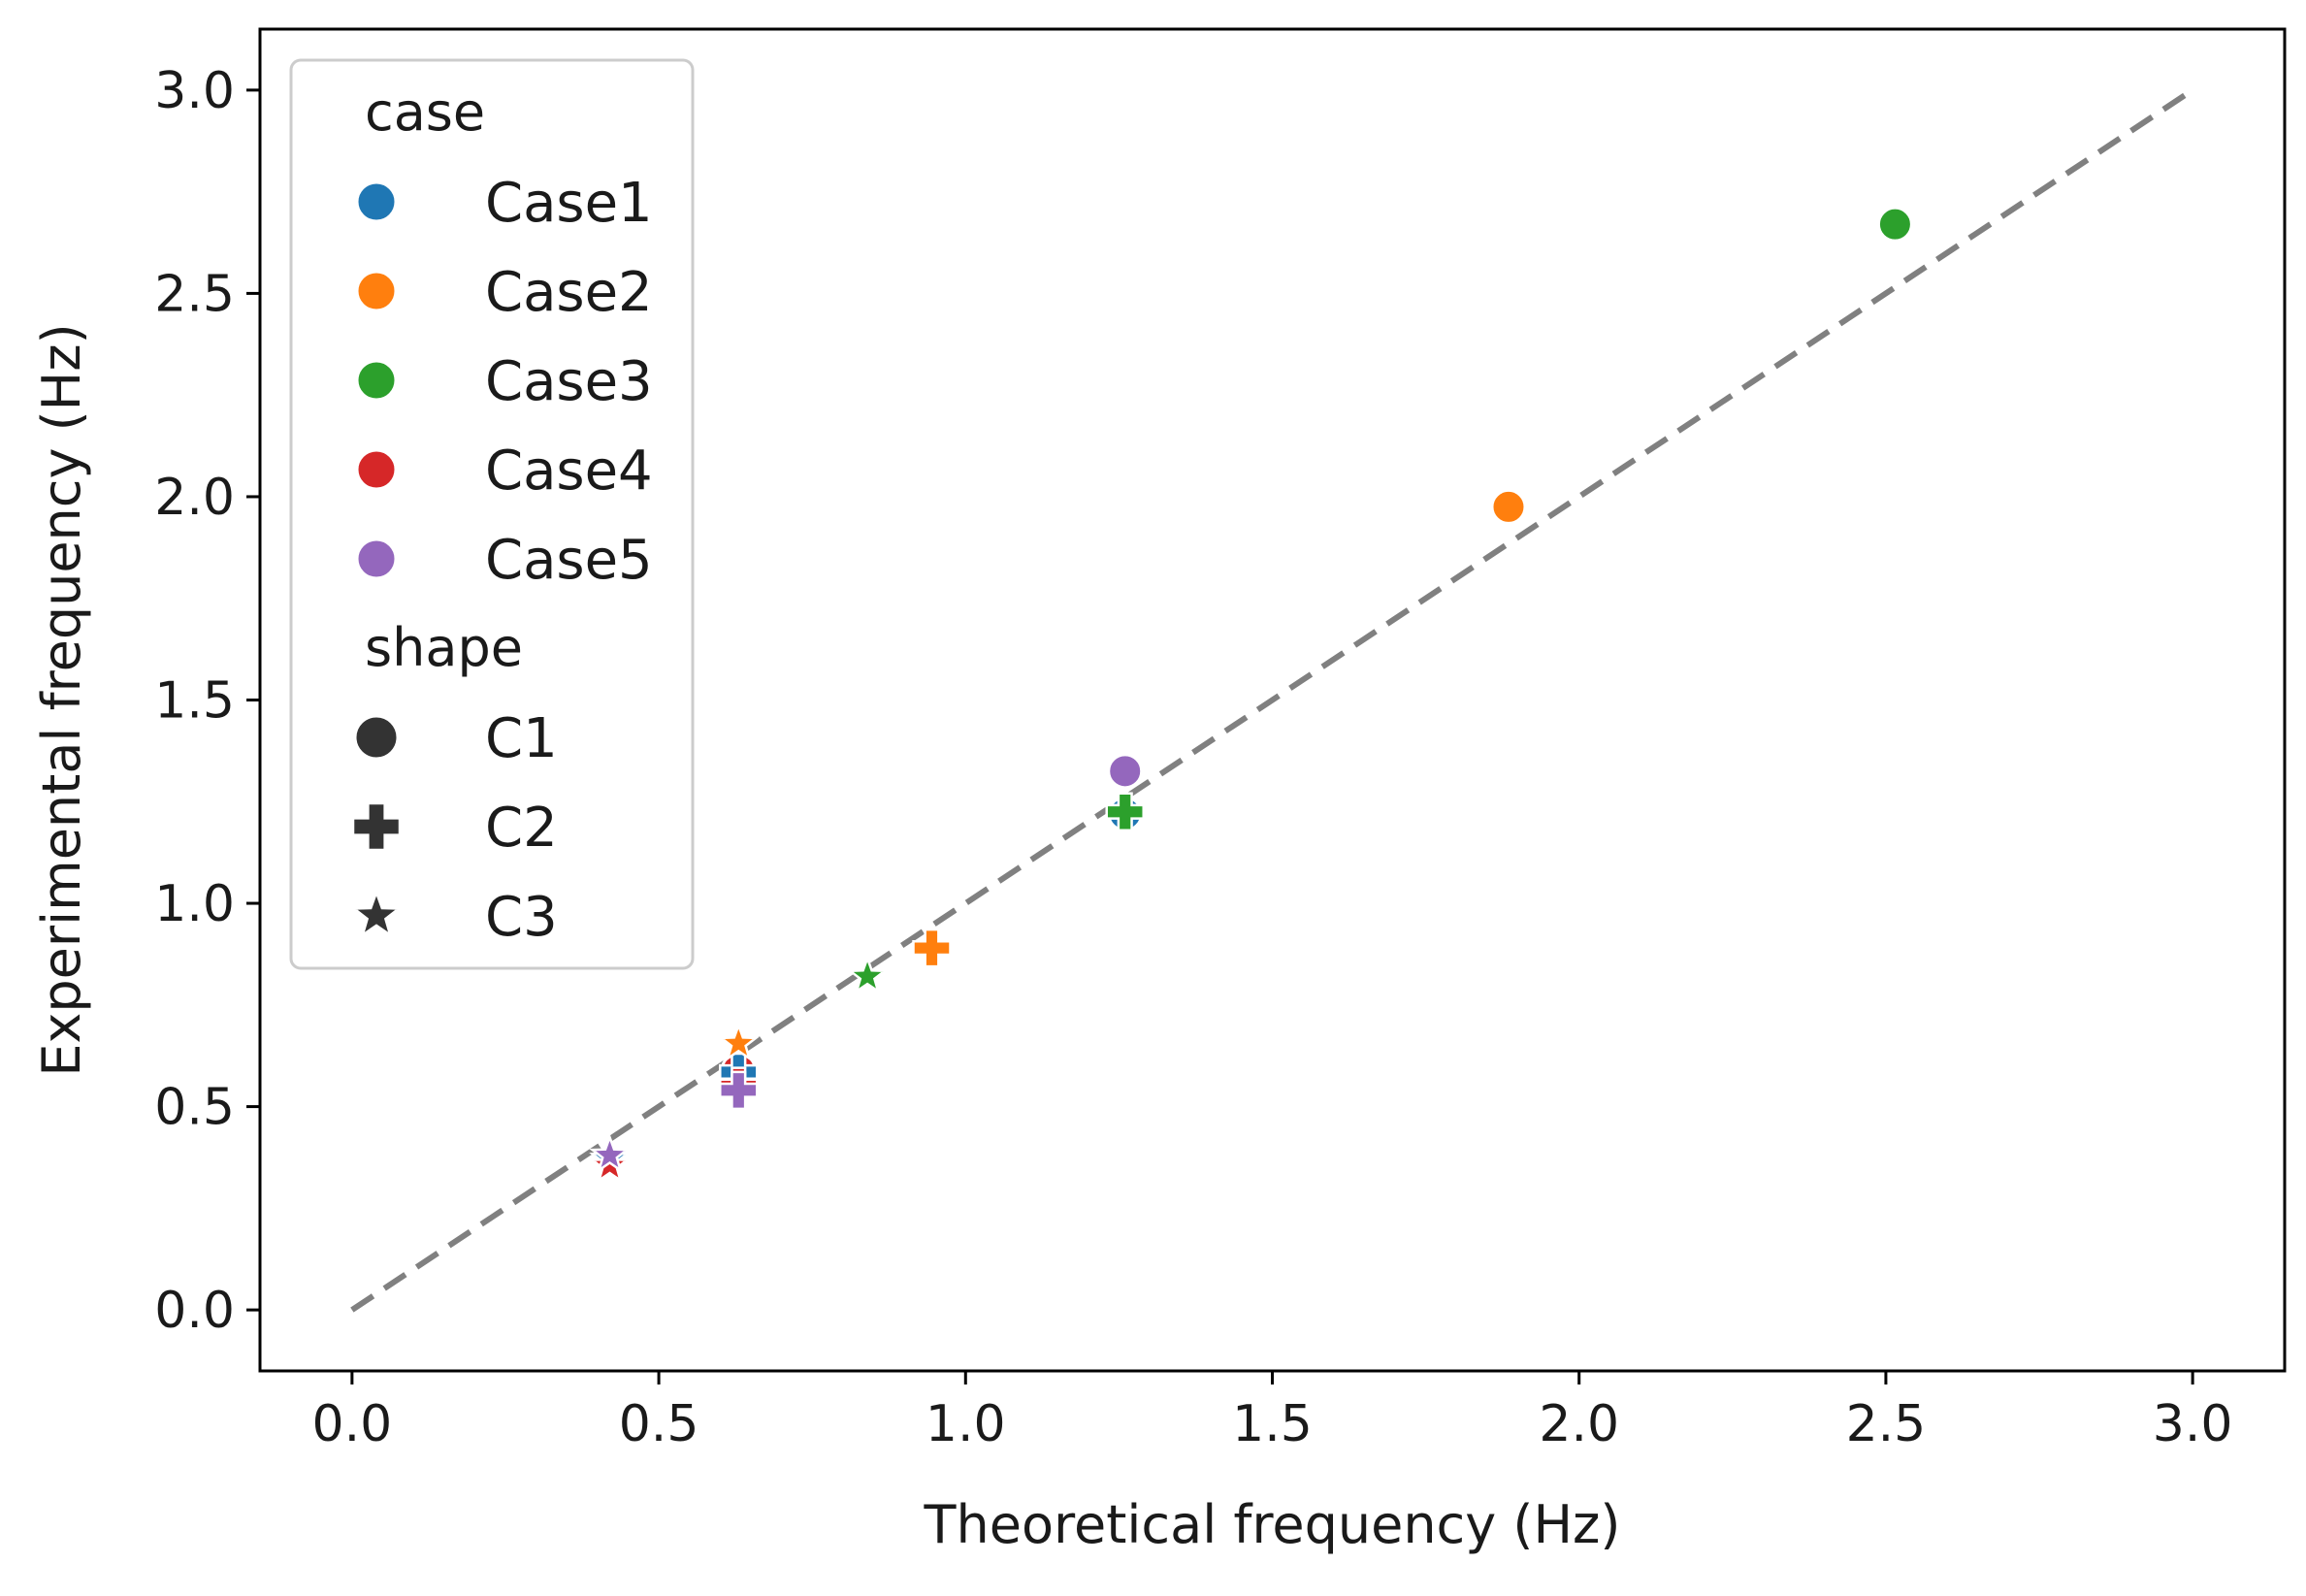 The height and width of the screenshot is (1596, 2306). Describe the element at coordinates (376, 558) in the screenshot. I see `legend-swatch-case5` at that location.